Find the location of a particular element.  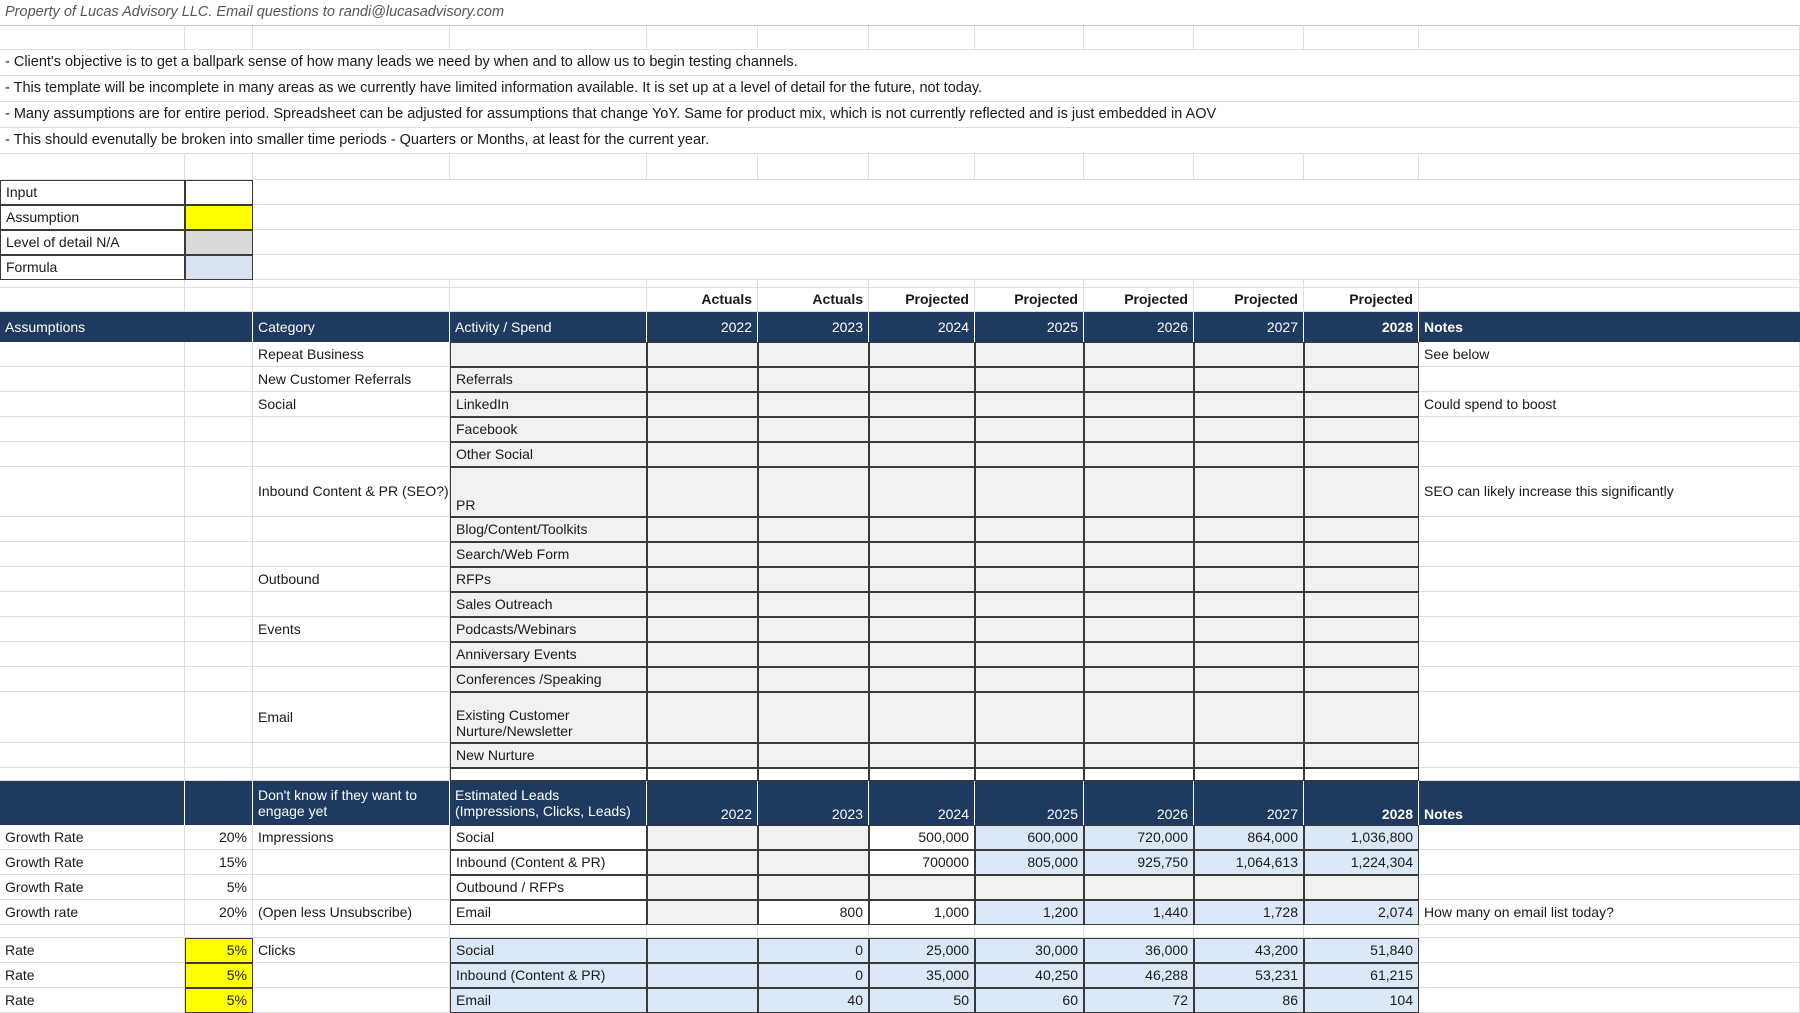

header-year-2024: 2024 is located at coordinates (922, 327).